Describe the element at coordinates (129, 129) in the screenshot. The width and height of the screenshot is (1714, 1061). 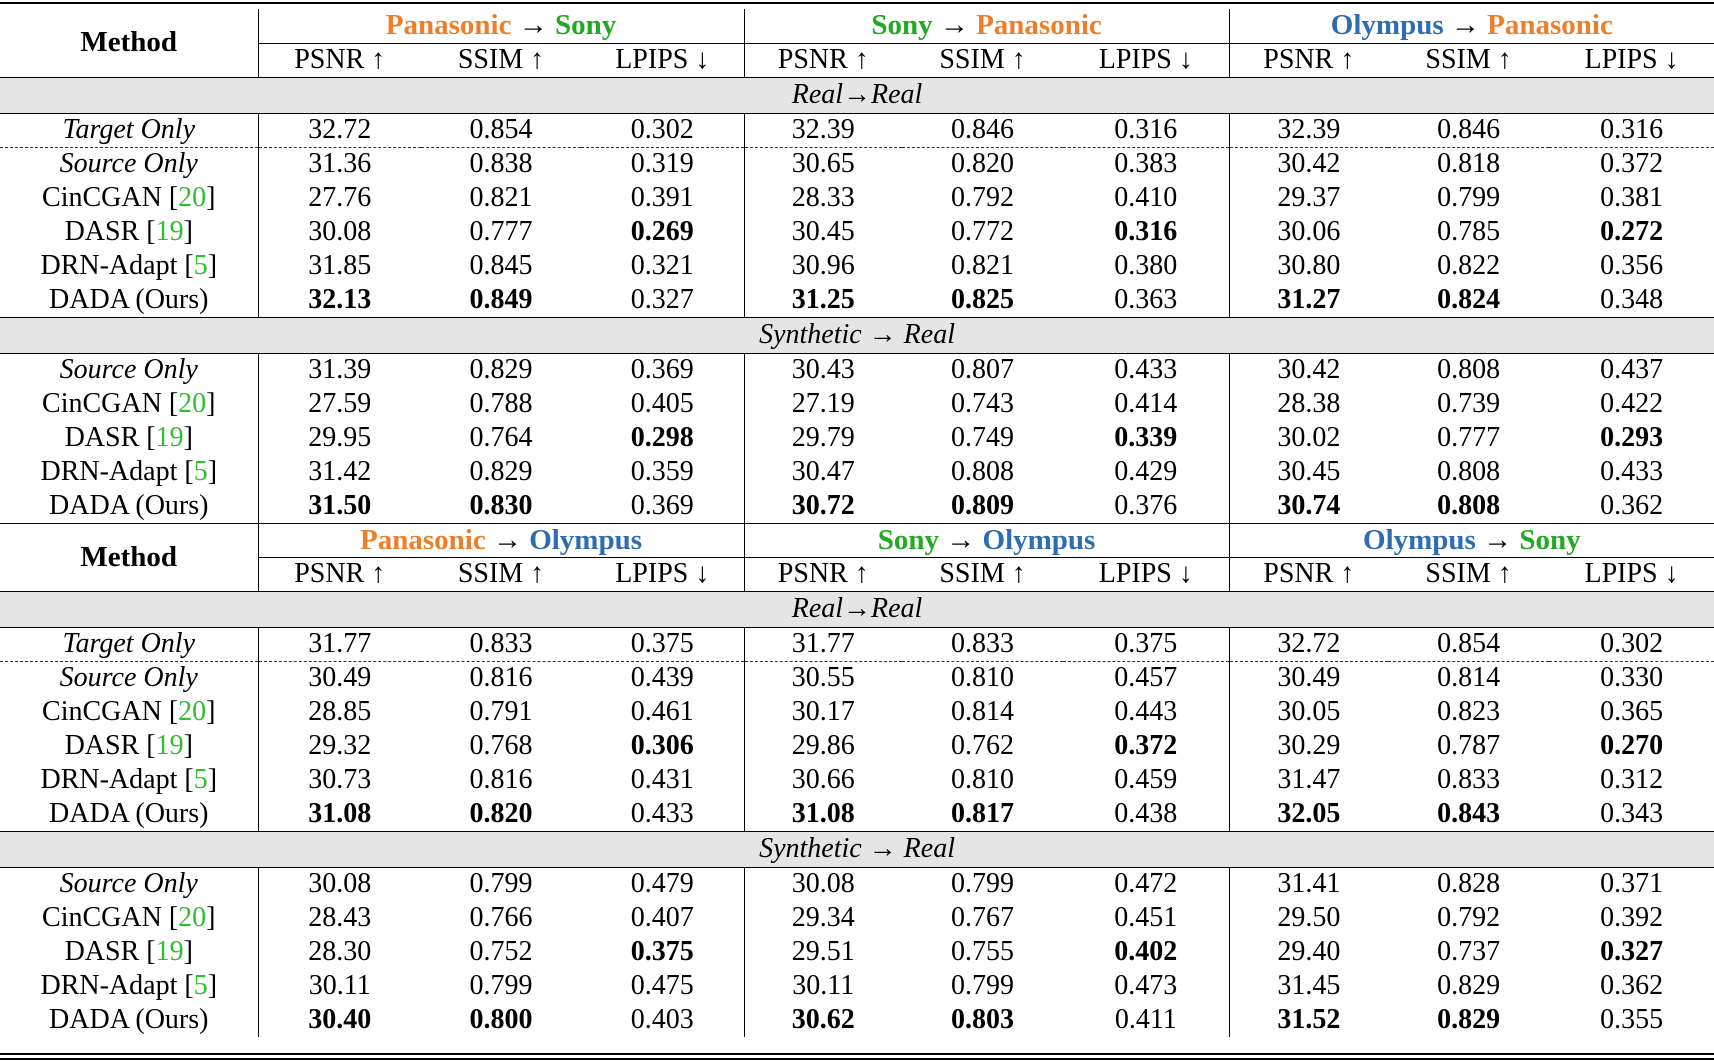
I see `method-name: Target Only` at that location.